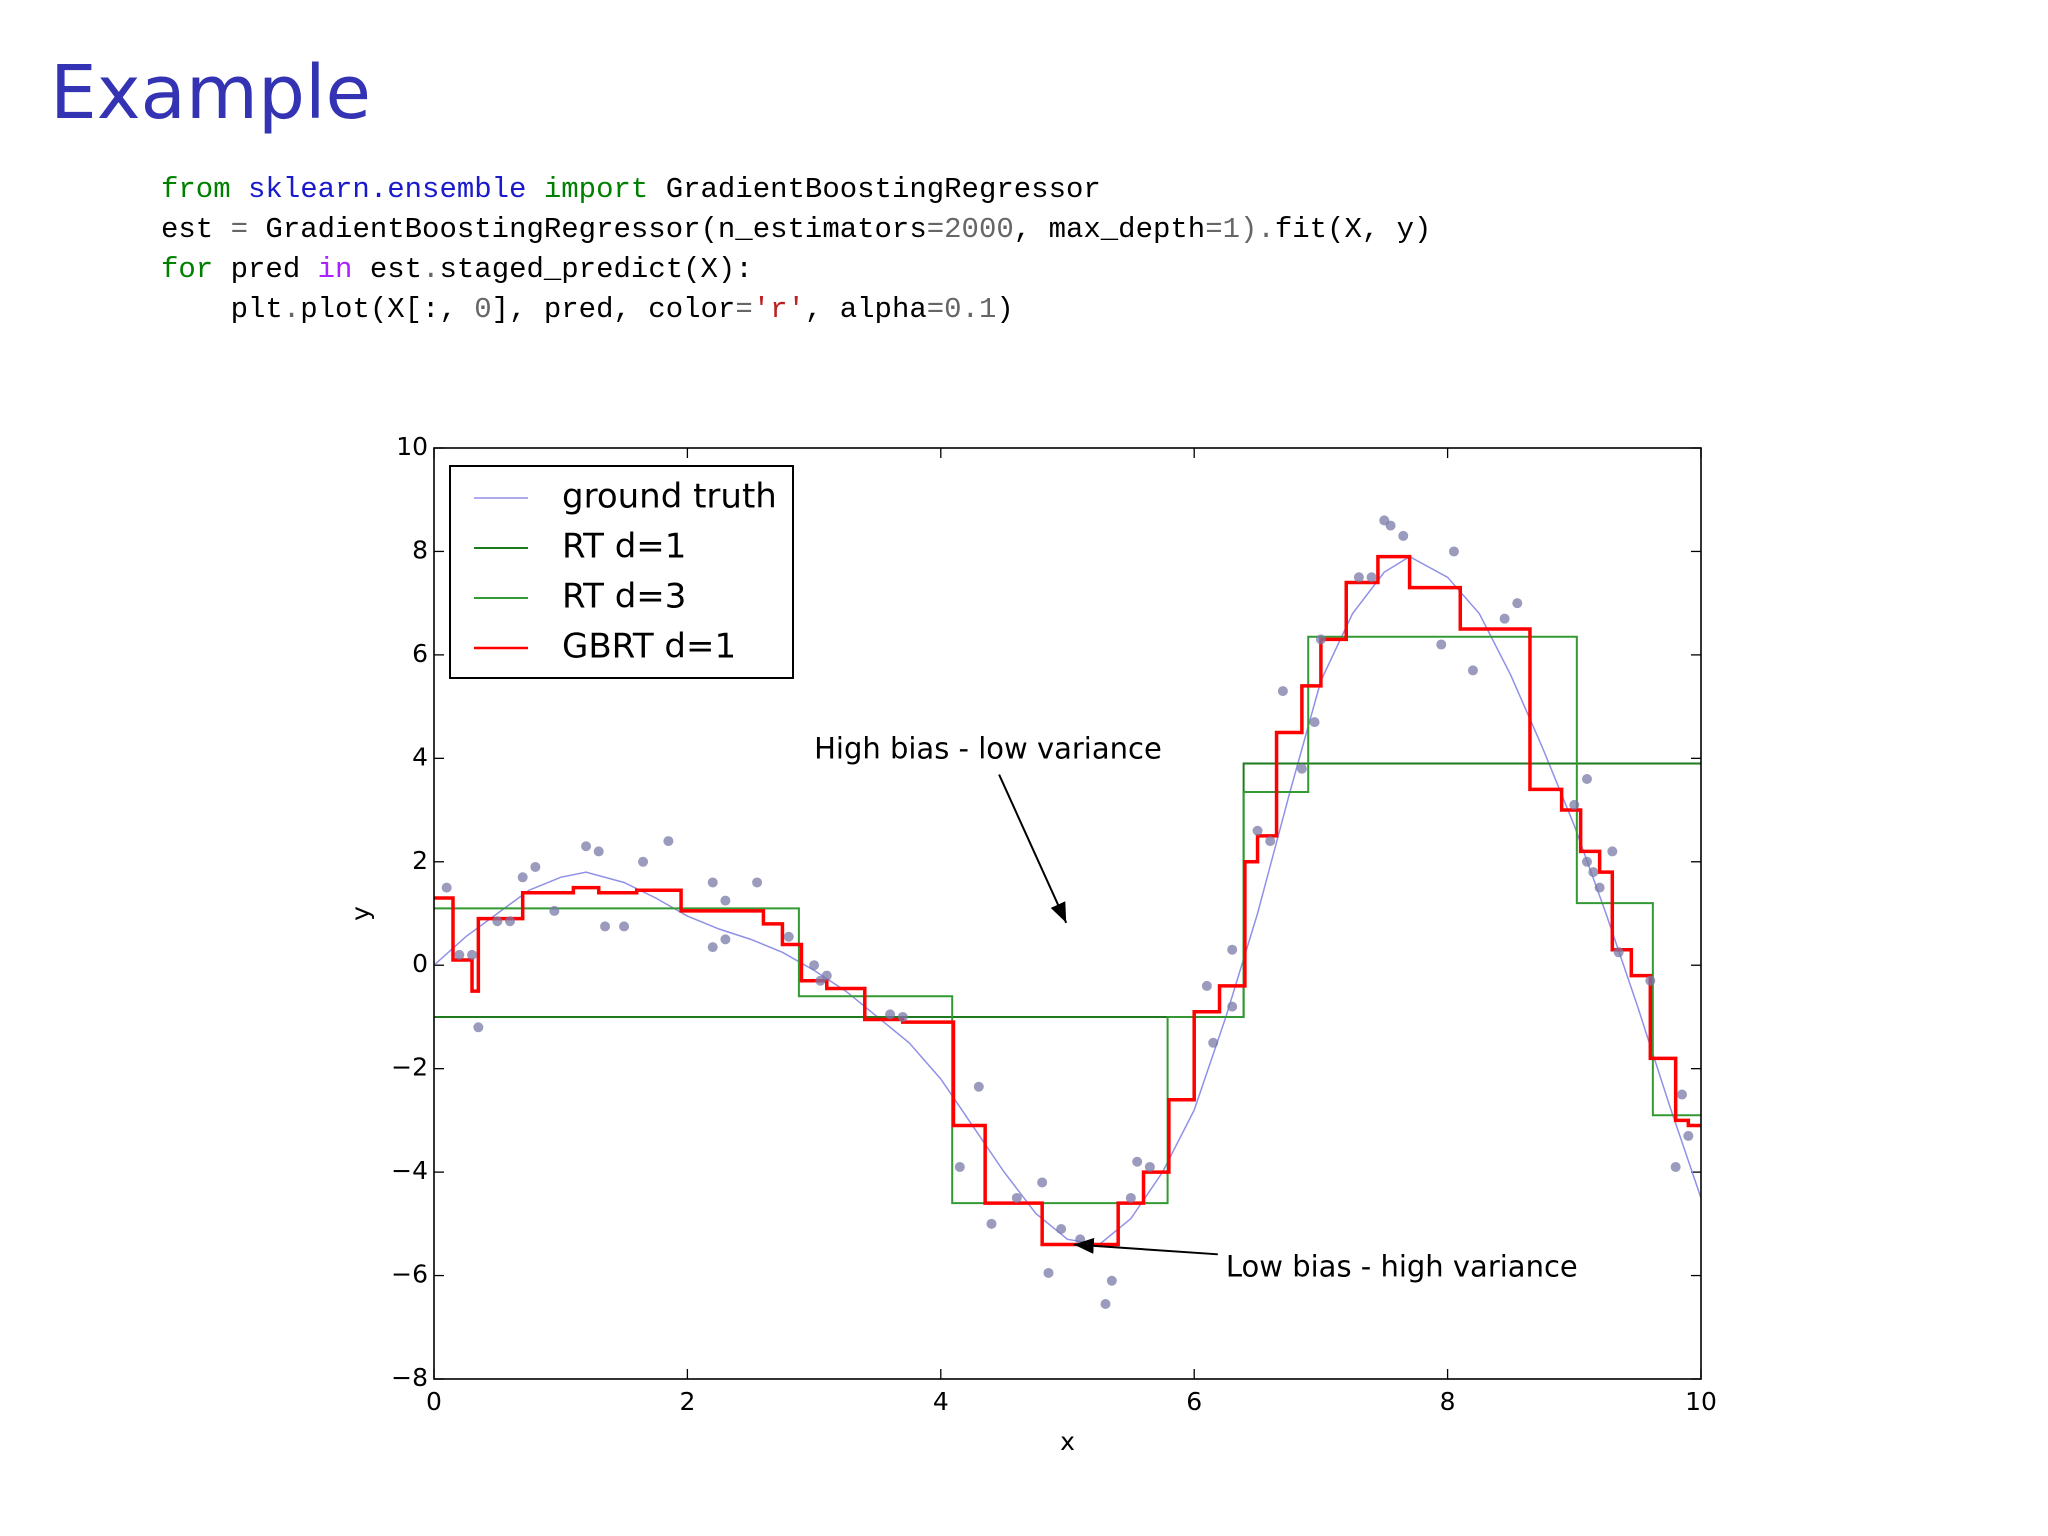  Describe the element at coordinates (596, 269) in the screenshot. I see `code-token: staged_predict(X):` at that location.